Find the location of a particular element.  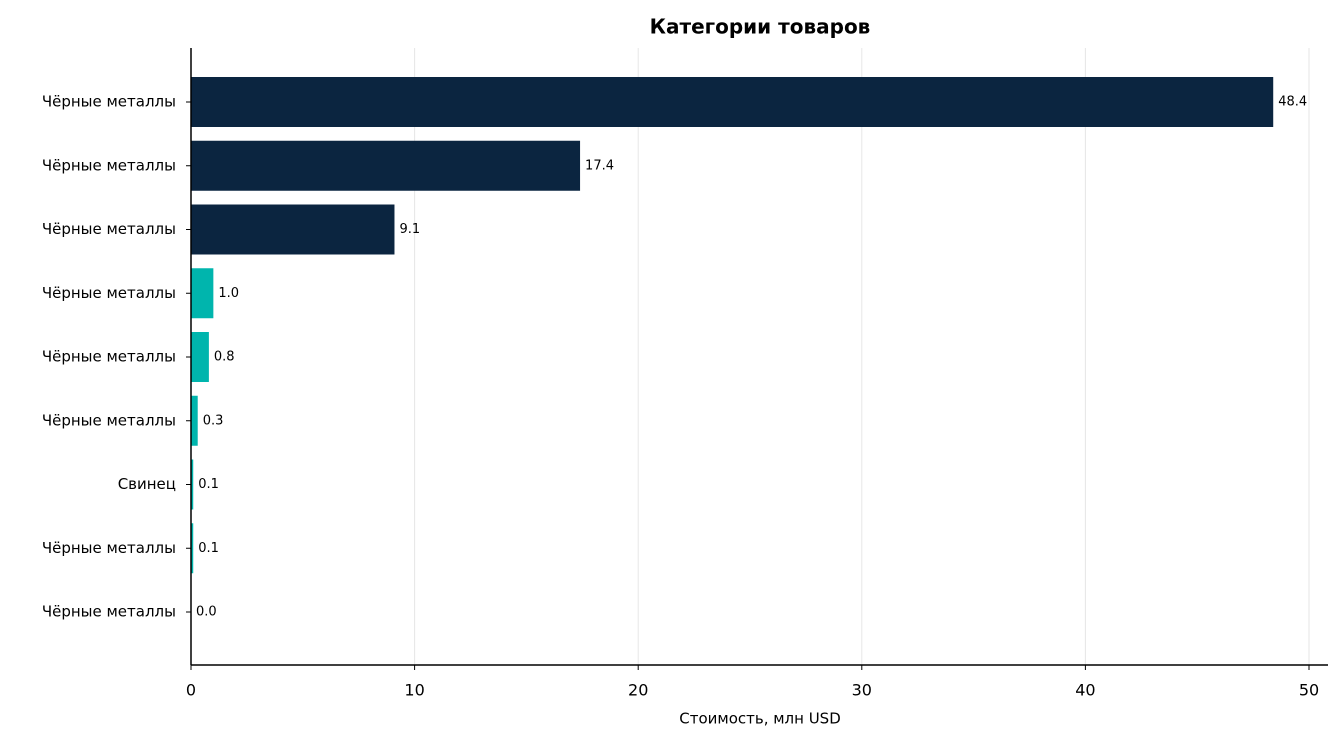

x-tick-label: 50 is located at coordinates (1309, 690).